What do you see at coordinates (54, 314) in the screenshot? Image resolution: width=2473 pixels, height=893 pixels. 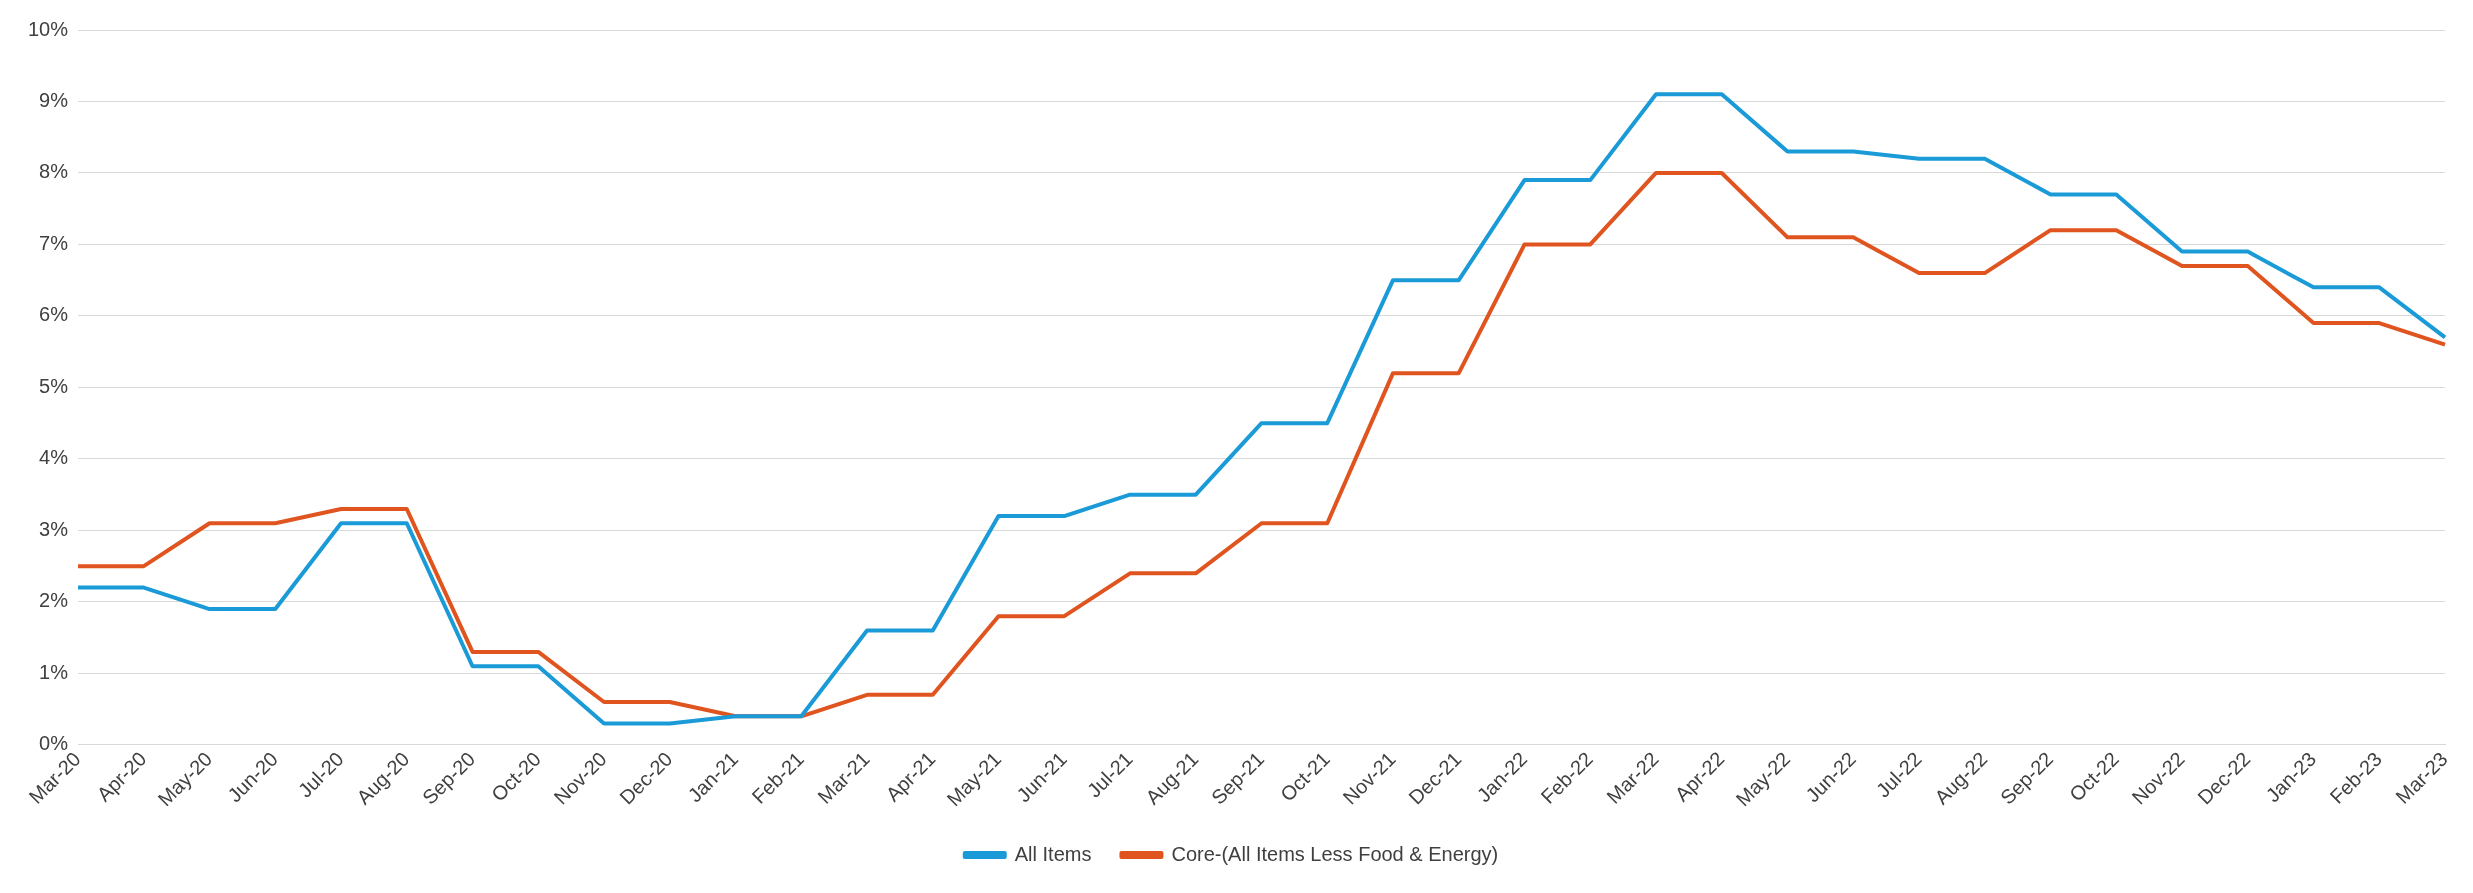 I see `y-tick-label: 6%` at bounding box center [54, 314].